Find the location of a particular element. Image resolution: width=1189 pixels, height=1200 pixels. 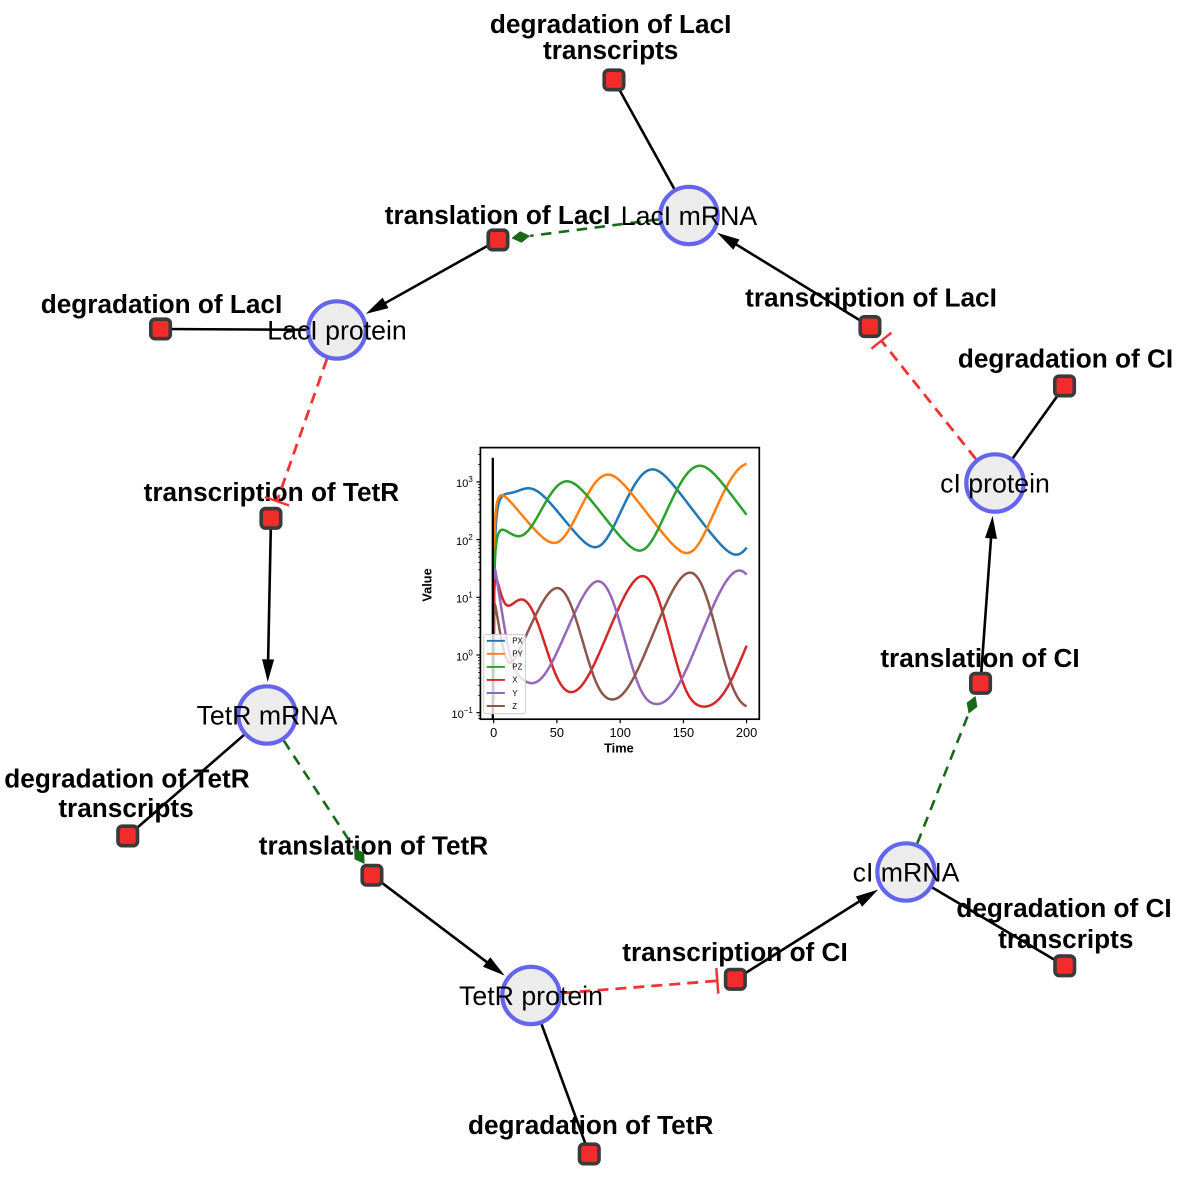

svg-text: translation of LacI is located at coordinates (498, 215).